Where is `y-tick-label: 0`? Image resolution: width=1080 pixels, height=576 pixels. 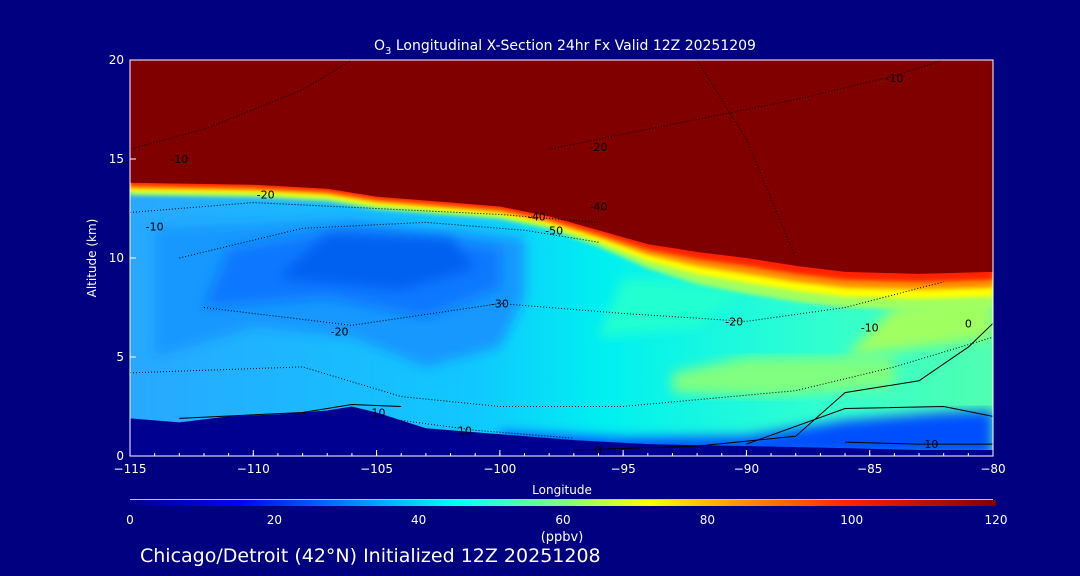
y-tick-label: 0 is located at coordinates (120, 456).